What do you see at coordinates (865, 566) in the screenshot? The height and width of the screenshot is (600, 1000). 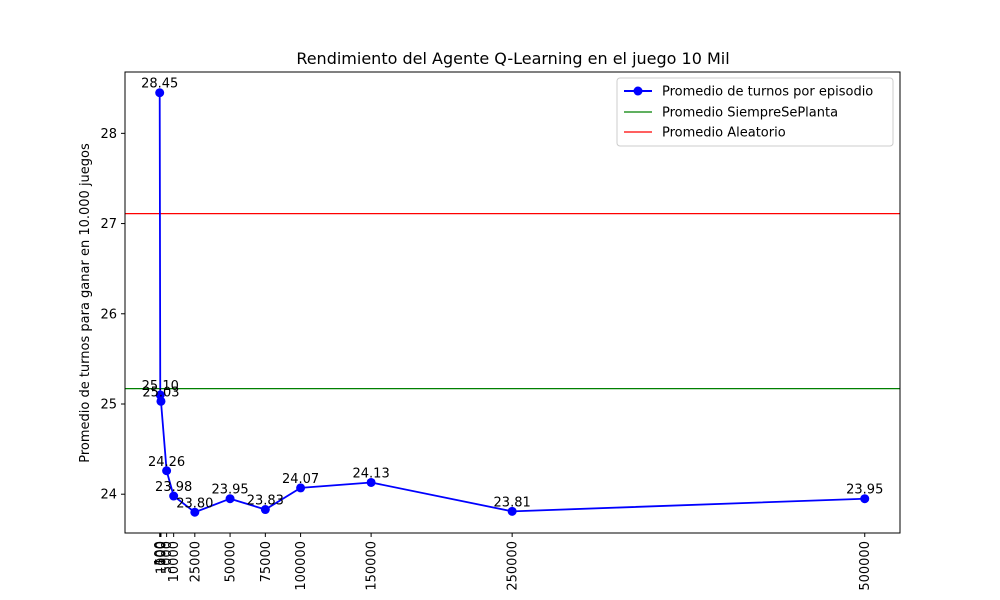 I see `x-tick-label: 500000` at bounding box center [865, 566].